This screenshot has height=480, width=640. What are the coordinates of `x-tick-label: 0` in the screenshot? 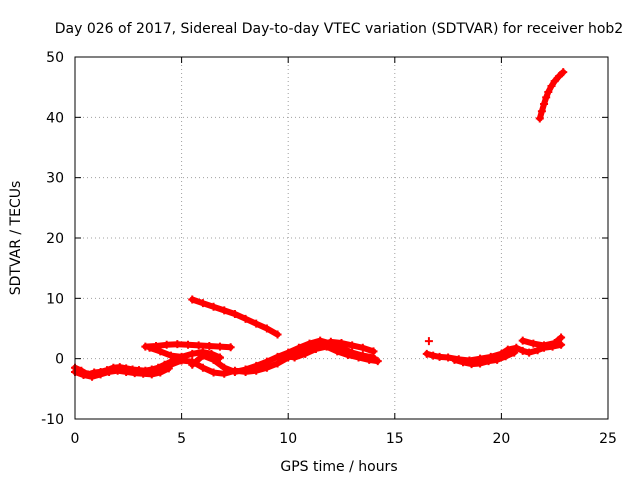 It's located at (75, 439).